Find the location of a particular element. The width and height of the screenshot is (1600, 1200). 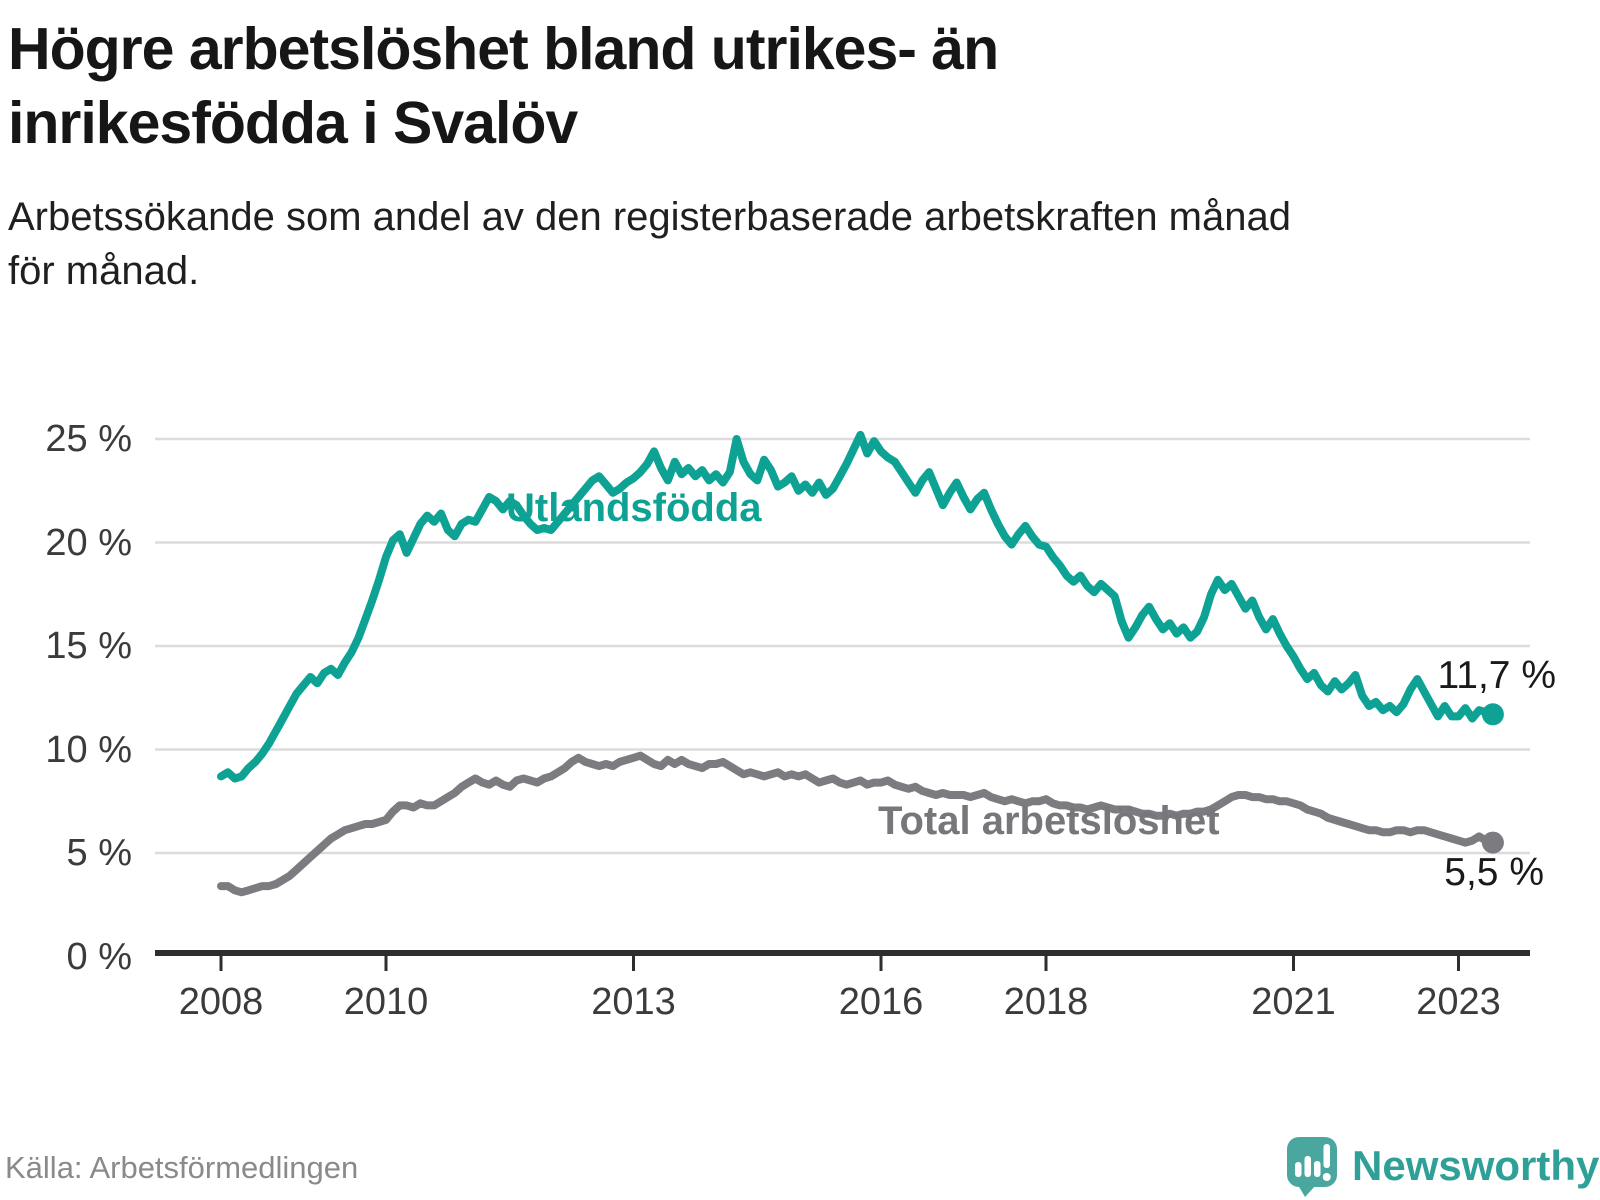

y-tick-label-20: 20 % is located at coordinates (88, 542).